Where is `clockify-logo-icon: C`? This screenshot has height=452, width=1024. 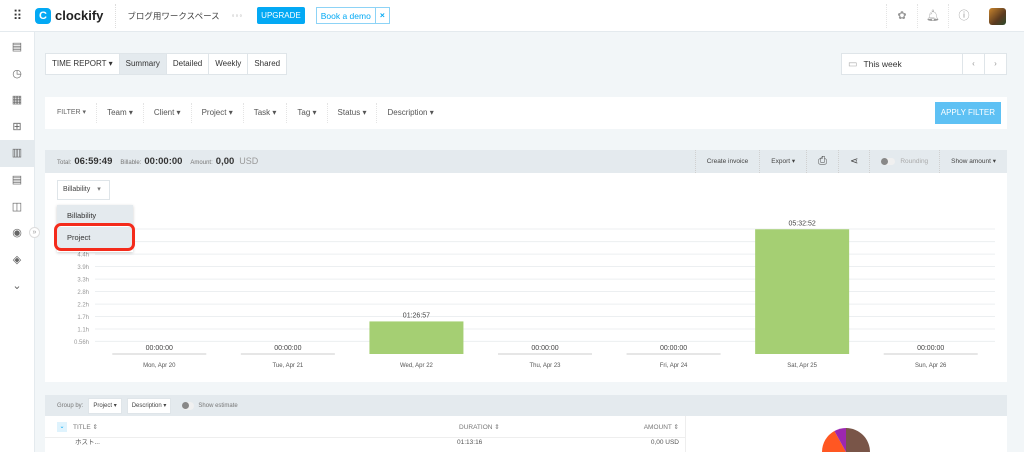 clockify-logo-icon: C is located at coordinates (43, 15).